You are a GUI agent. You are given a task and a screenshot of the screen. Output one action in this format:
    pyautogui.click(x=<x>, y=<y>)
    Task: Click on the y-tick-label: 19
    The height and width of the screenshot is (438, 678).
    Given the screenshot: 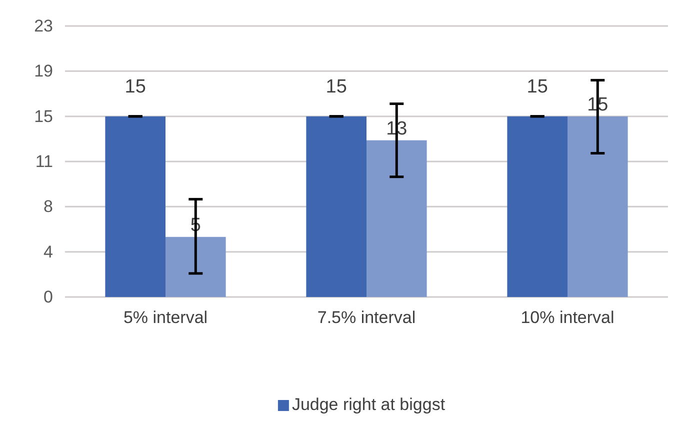 What is the action you would take?
    pyautogui.click(x=43, y=71)
    